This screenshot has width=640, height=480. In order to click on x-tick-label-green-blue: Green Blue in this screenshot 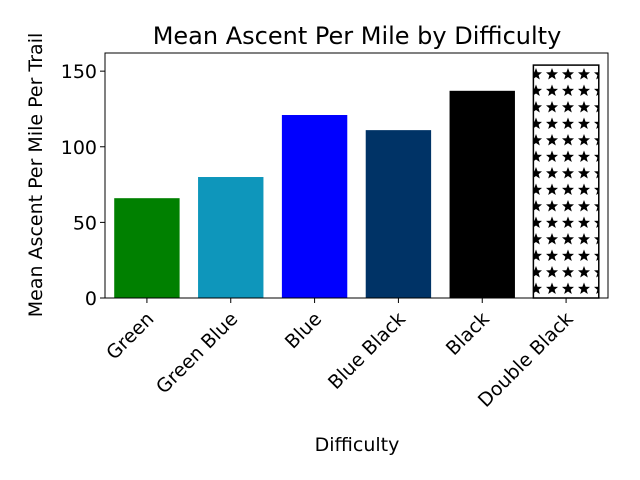, I will do `click(197, 353)`.